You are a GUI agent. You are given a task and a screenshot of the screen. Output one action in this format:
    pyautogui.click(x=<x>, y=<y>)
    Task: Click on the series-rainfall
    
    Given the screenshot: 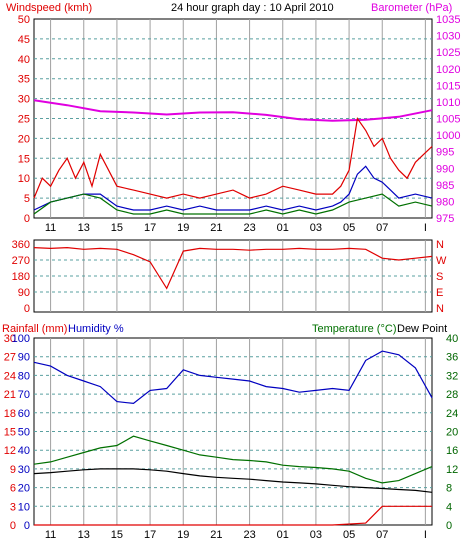 What is the action you would take?
    pyautogui.click(x=233, y=515)
    